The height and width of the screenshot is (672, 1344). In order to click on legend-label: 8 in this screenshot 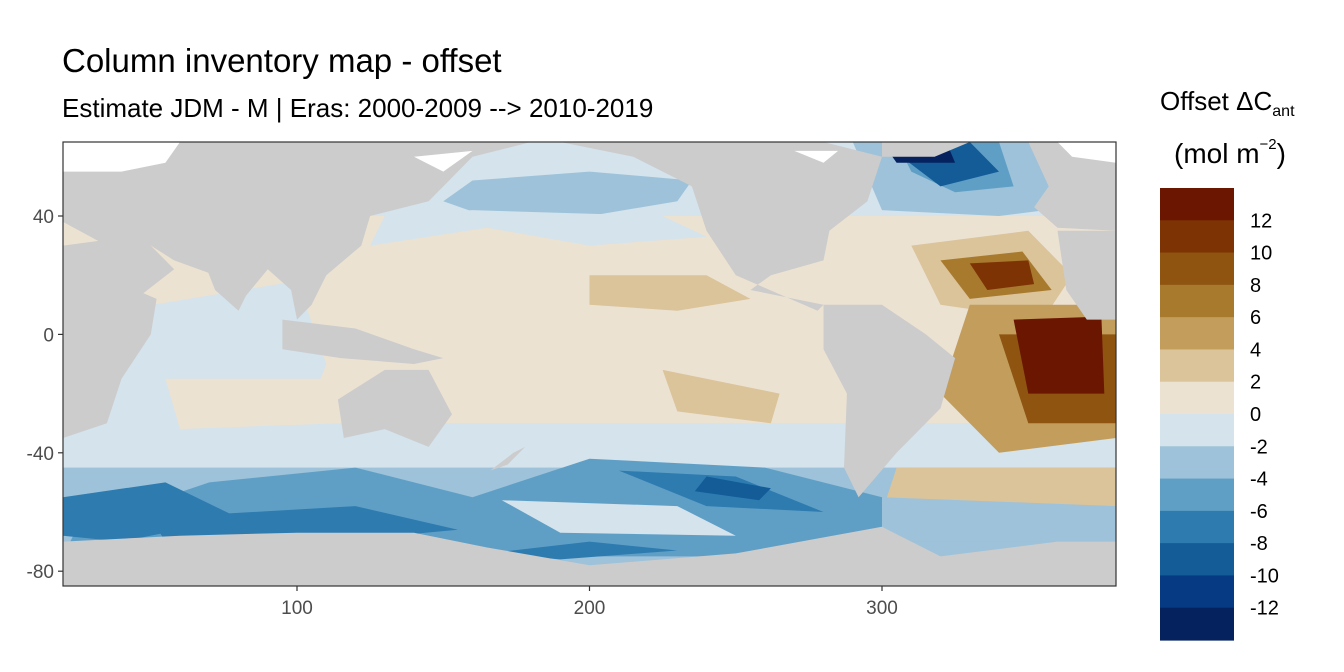, I will do `click(1255, 286)`.